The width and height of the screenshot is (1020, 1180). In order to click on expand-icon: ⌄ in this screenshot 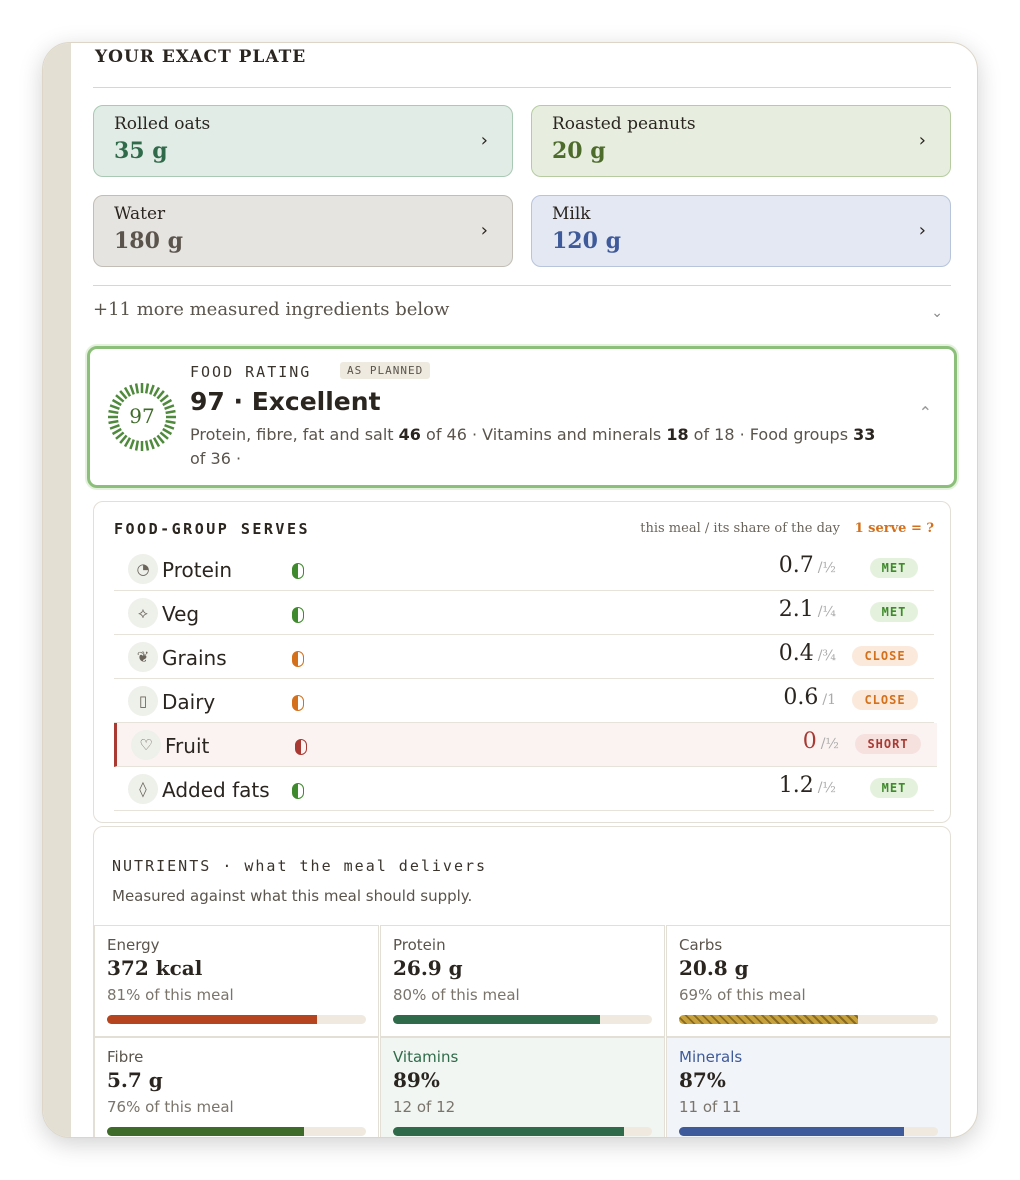, I will do `click(937, 313)`.